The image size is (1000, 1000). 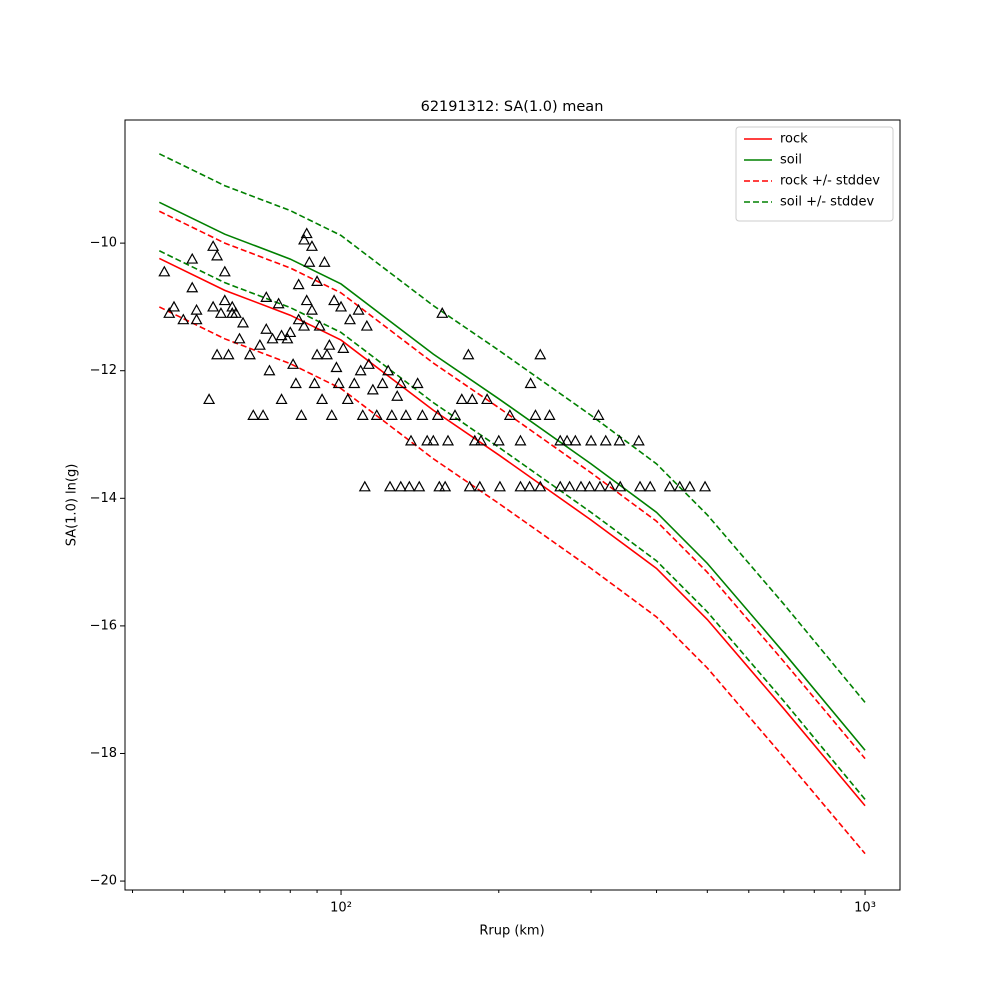 I want to click on x-tick-label: 10², so click(x=341, y=908).